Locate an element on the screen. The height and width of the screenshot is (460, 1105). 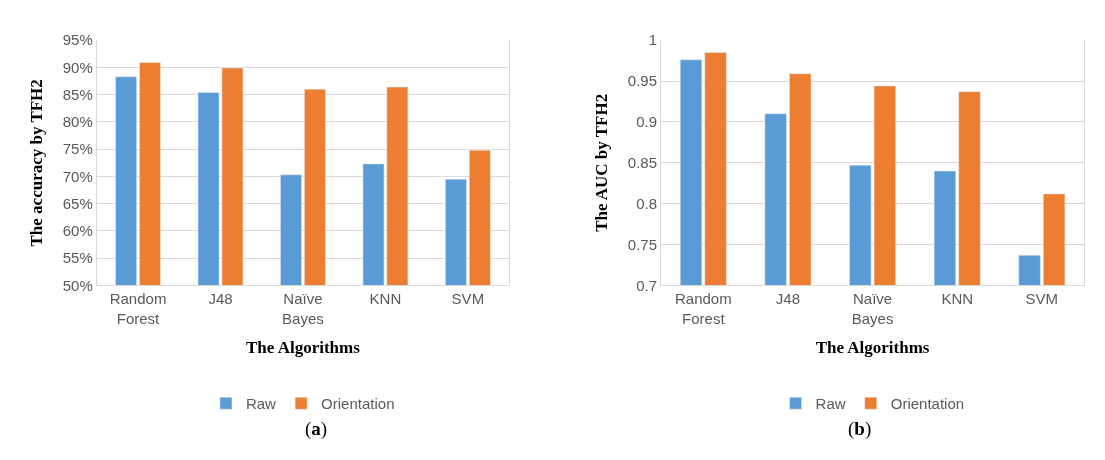
y-tick-label: 75% is located at coordinates (77, 149).